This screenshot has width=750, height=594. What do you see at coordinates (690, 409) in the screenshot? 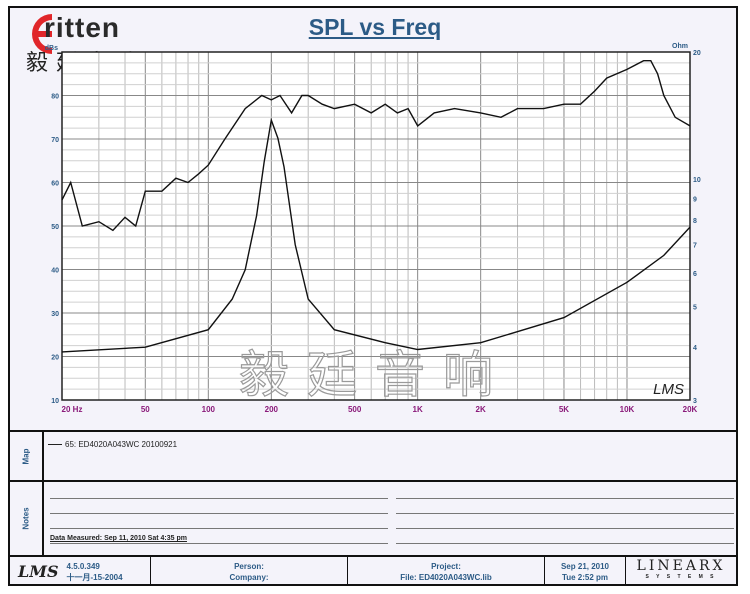
I see `x-tick-label: 20K` at bounding box center [690, 409].